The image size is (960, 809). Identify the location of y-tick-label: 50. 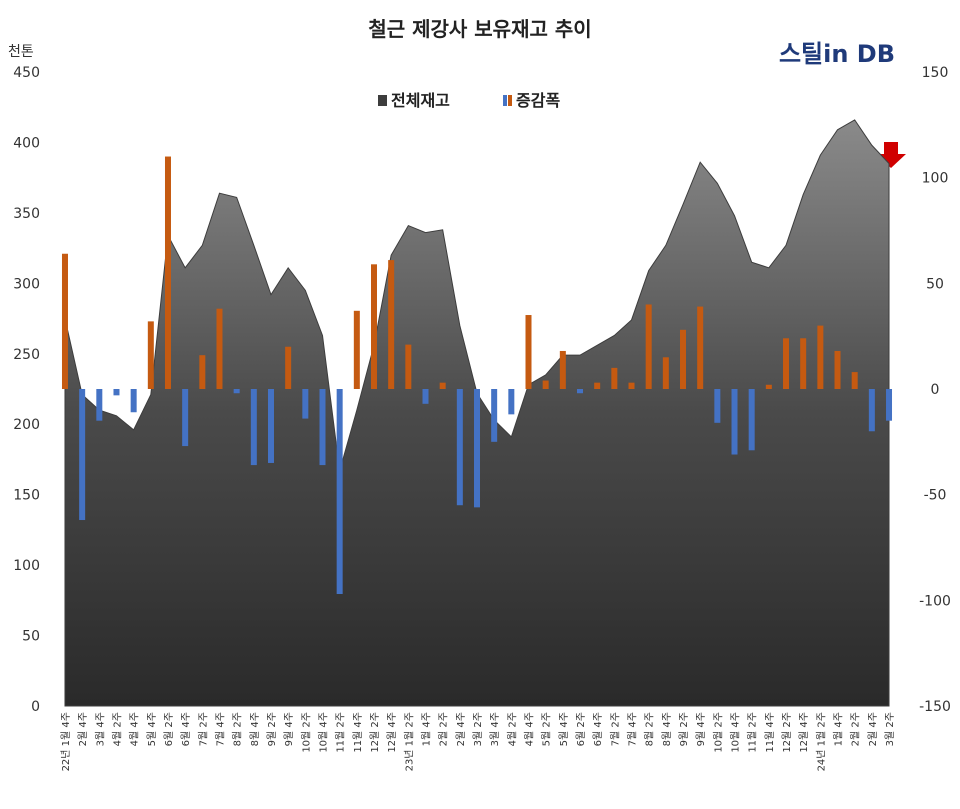
(31, 637).